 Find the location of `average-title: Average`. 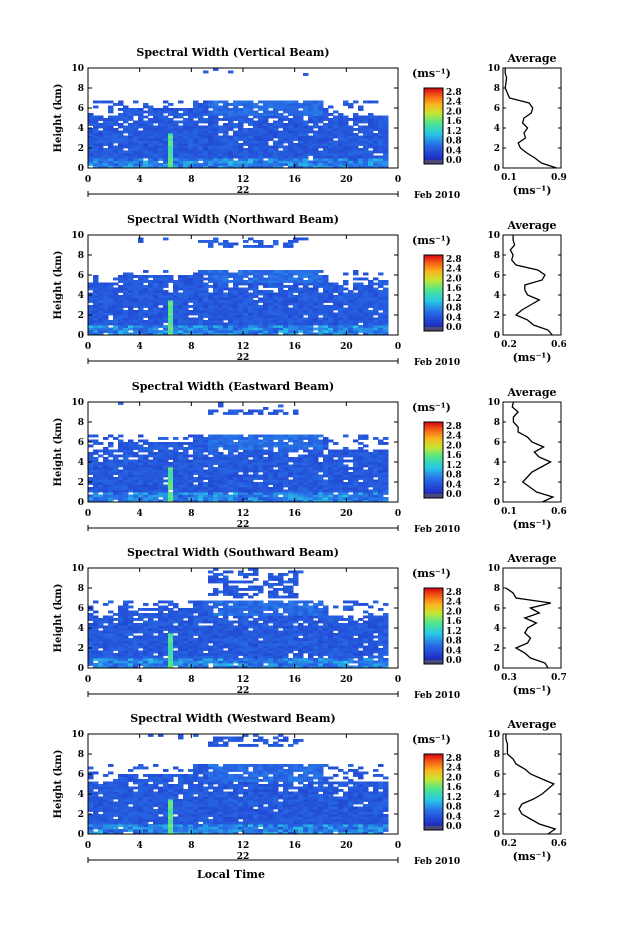

average-title: Average is located at coordinates (531, 724).